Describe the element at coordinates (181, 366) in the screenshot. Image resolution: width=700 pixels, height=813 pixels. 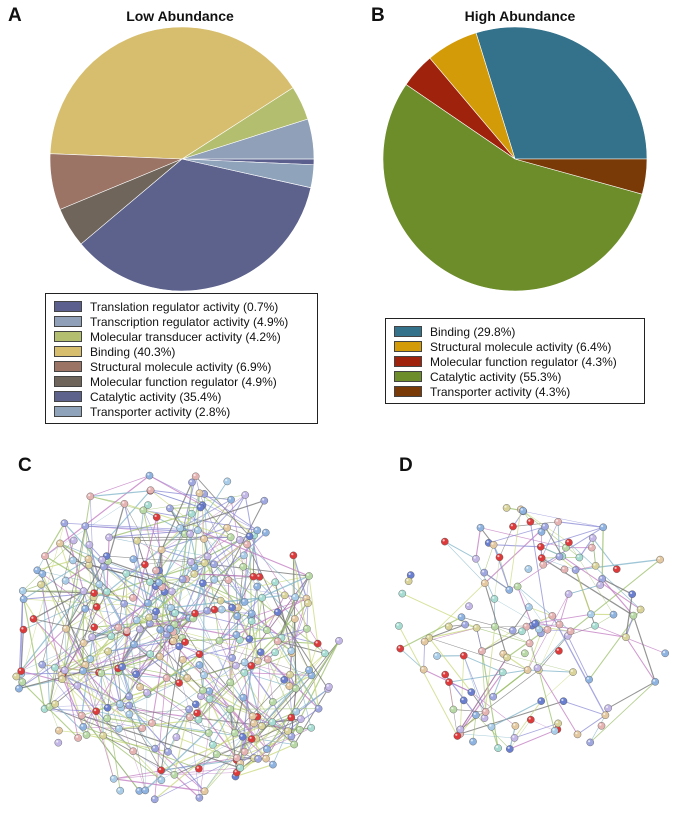
I see `legend-a-label: Structural molecule activity (6.9%)` at that location.